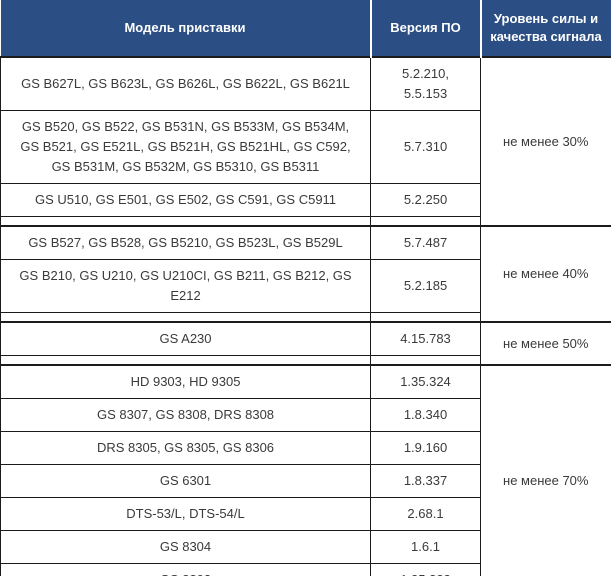 The height and width of the screenshot is (576, 612). I want to click on version-cell: 1.25.322, so click(425, 569).